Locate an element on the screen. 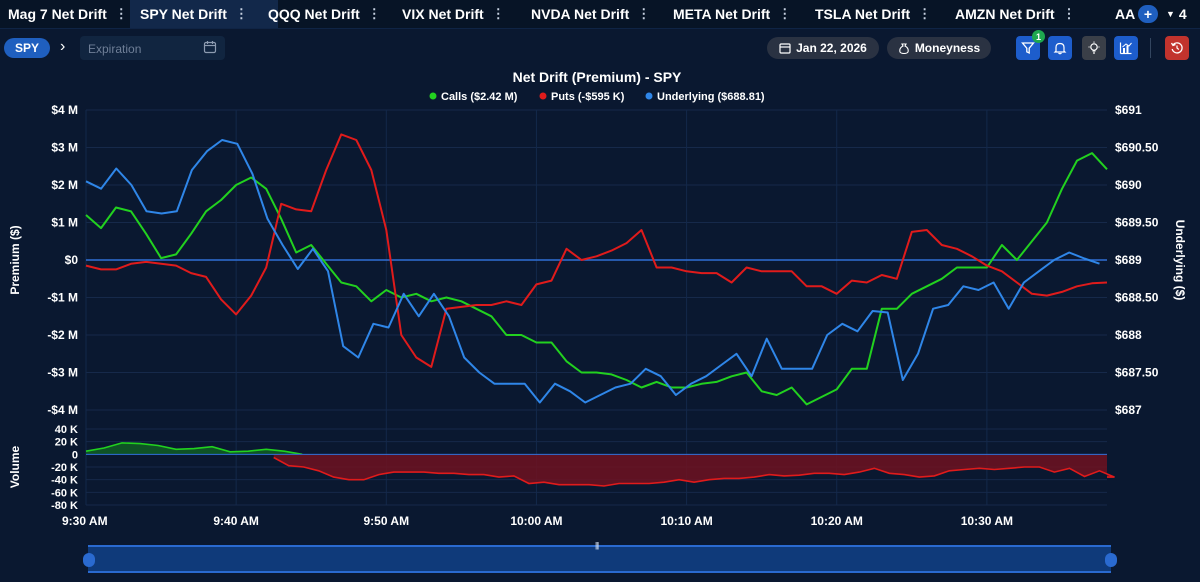  y-axis-title: Premium ($) is located at coordinates (15, 259).